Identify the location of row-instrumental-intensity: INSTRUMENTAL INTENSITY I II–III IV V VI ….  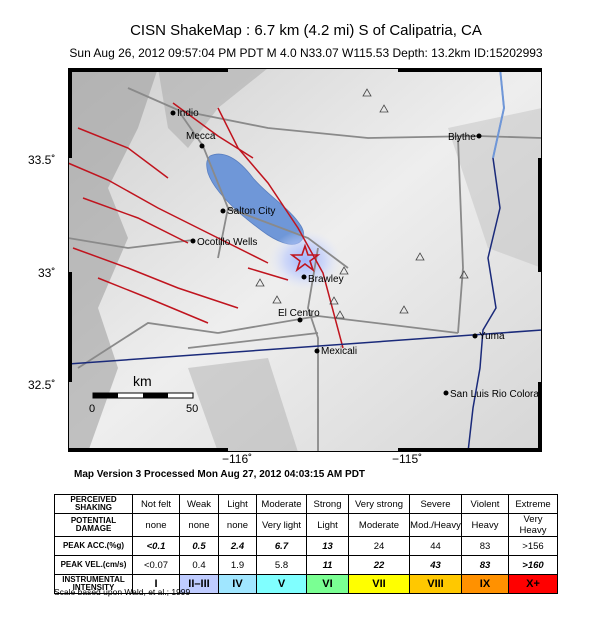
(306, 584).